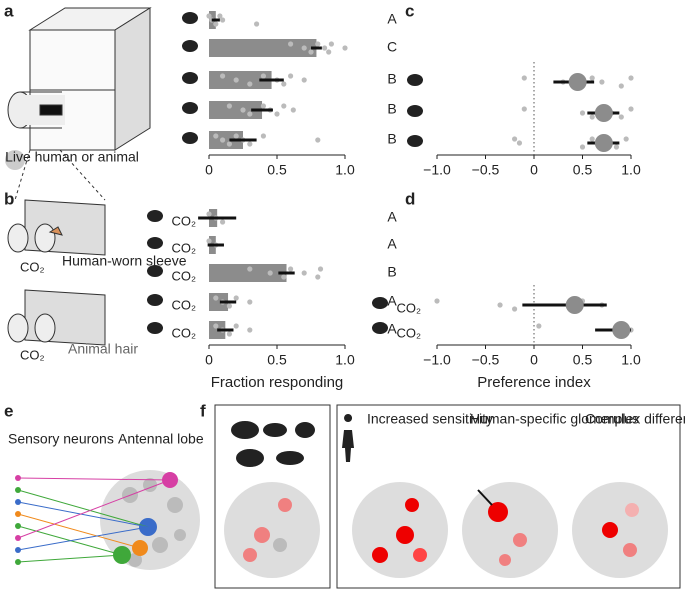 The height and width of the screenshot is (591, 685). Describe the element at coordinates (32, 266) in the screenshot. I see `label: CO₂` at that location.